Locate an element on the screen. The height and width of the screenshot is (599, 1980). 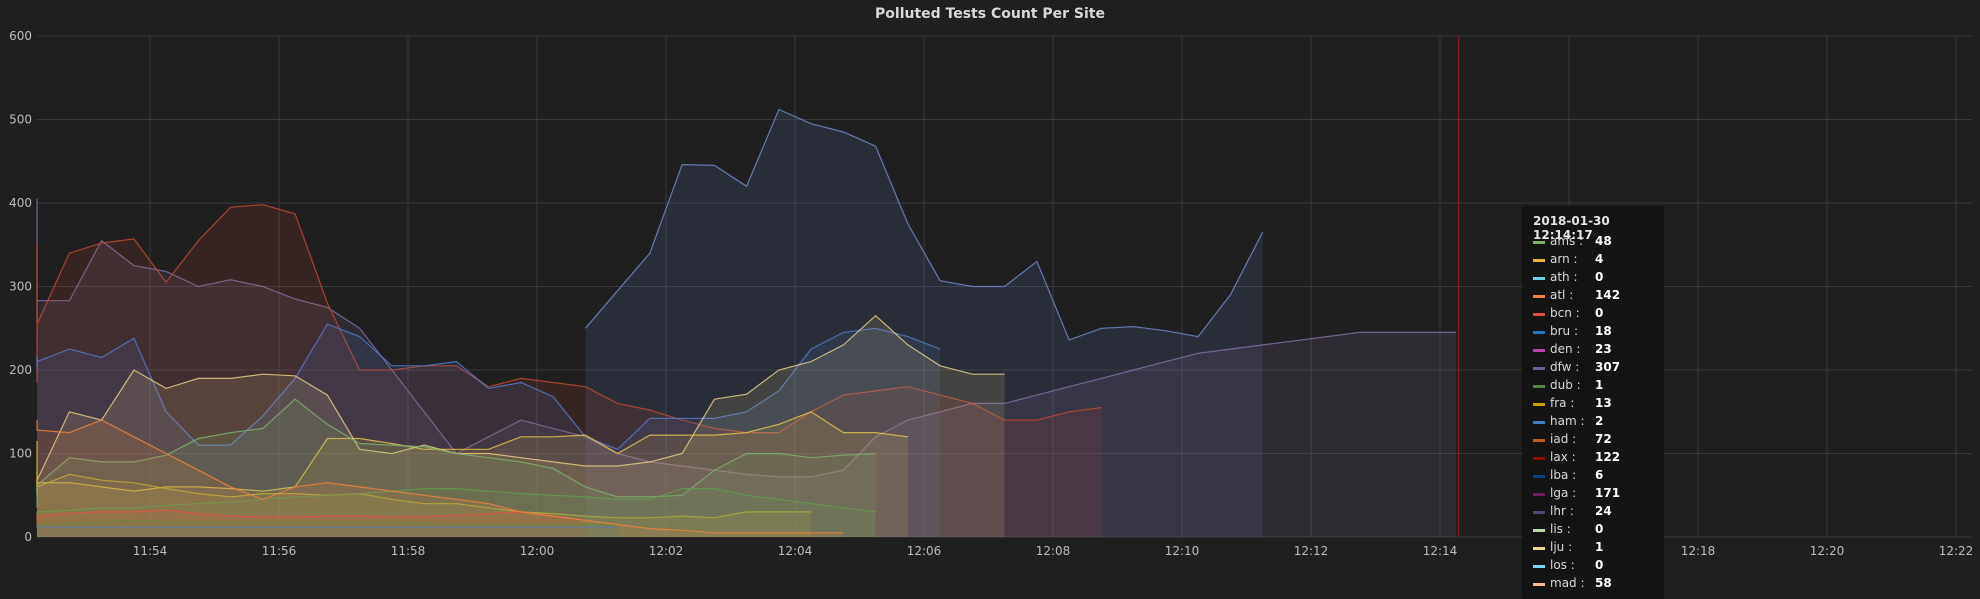
tooltip-row: atl : 142 is located at coordinates (1597, 297).